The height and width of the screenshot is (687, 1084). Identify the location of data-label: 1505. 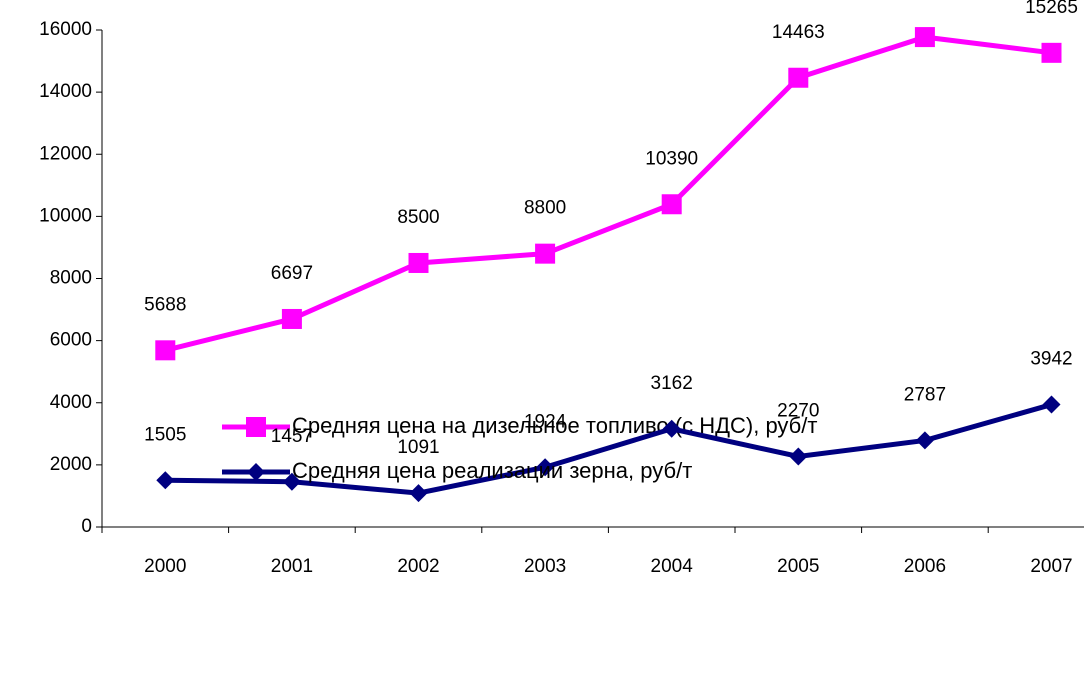
(165, 434).